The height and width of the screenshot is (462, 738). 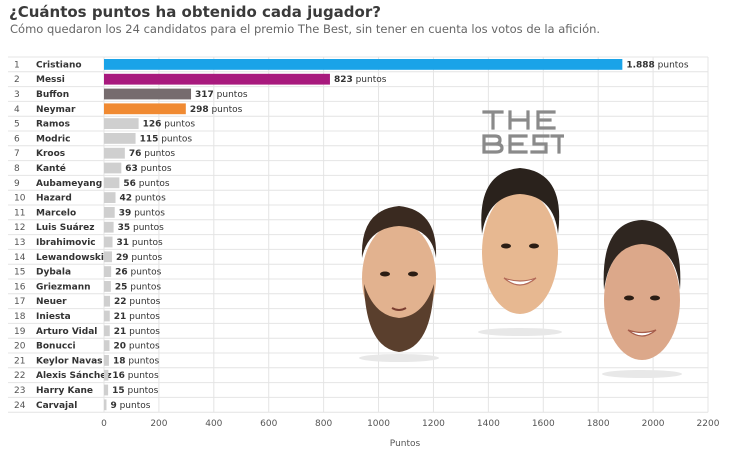 I want to click on rank-label: 18, so click(x=20, y=317).